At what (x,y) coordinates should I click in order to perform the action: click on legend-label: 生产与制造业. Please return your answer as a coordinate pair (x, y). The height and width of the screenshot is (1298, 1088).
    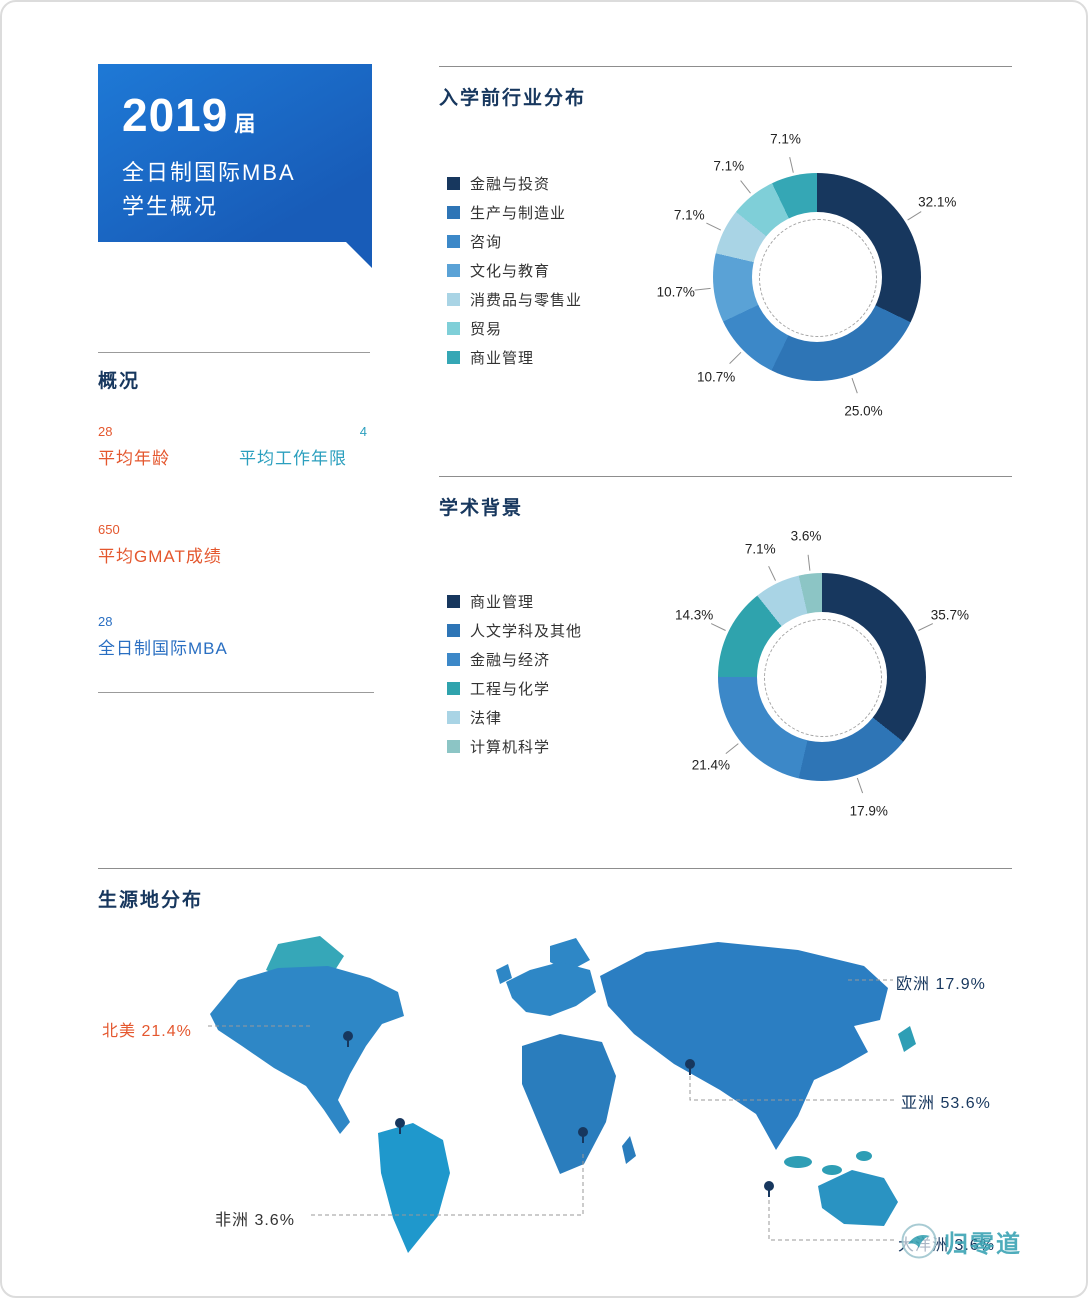
    Looking at the image, I should click on (518, 213).